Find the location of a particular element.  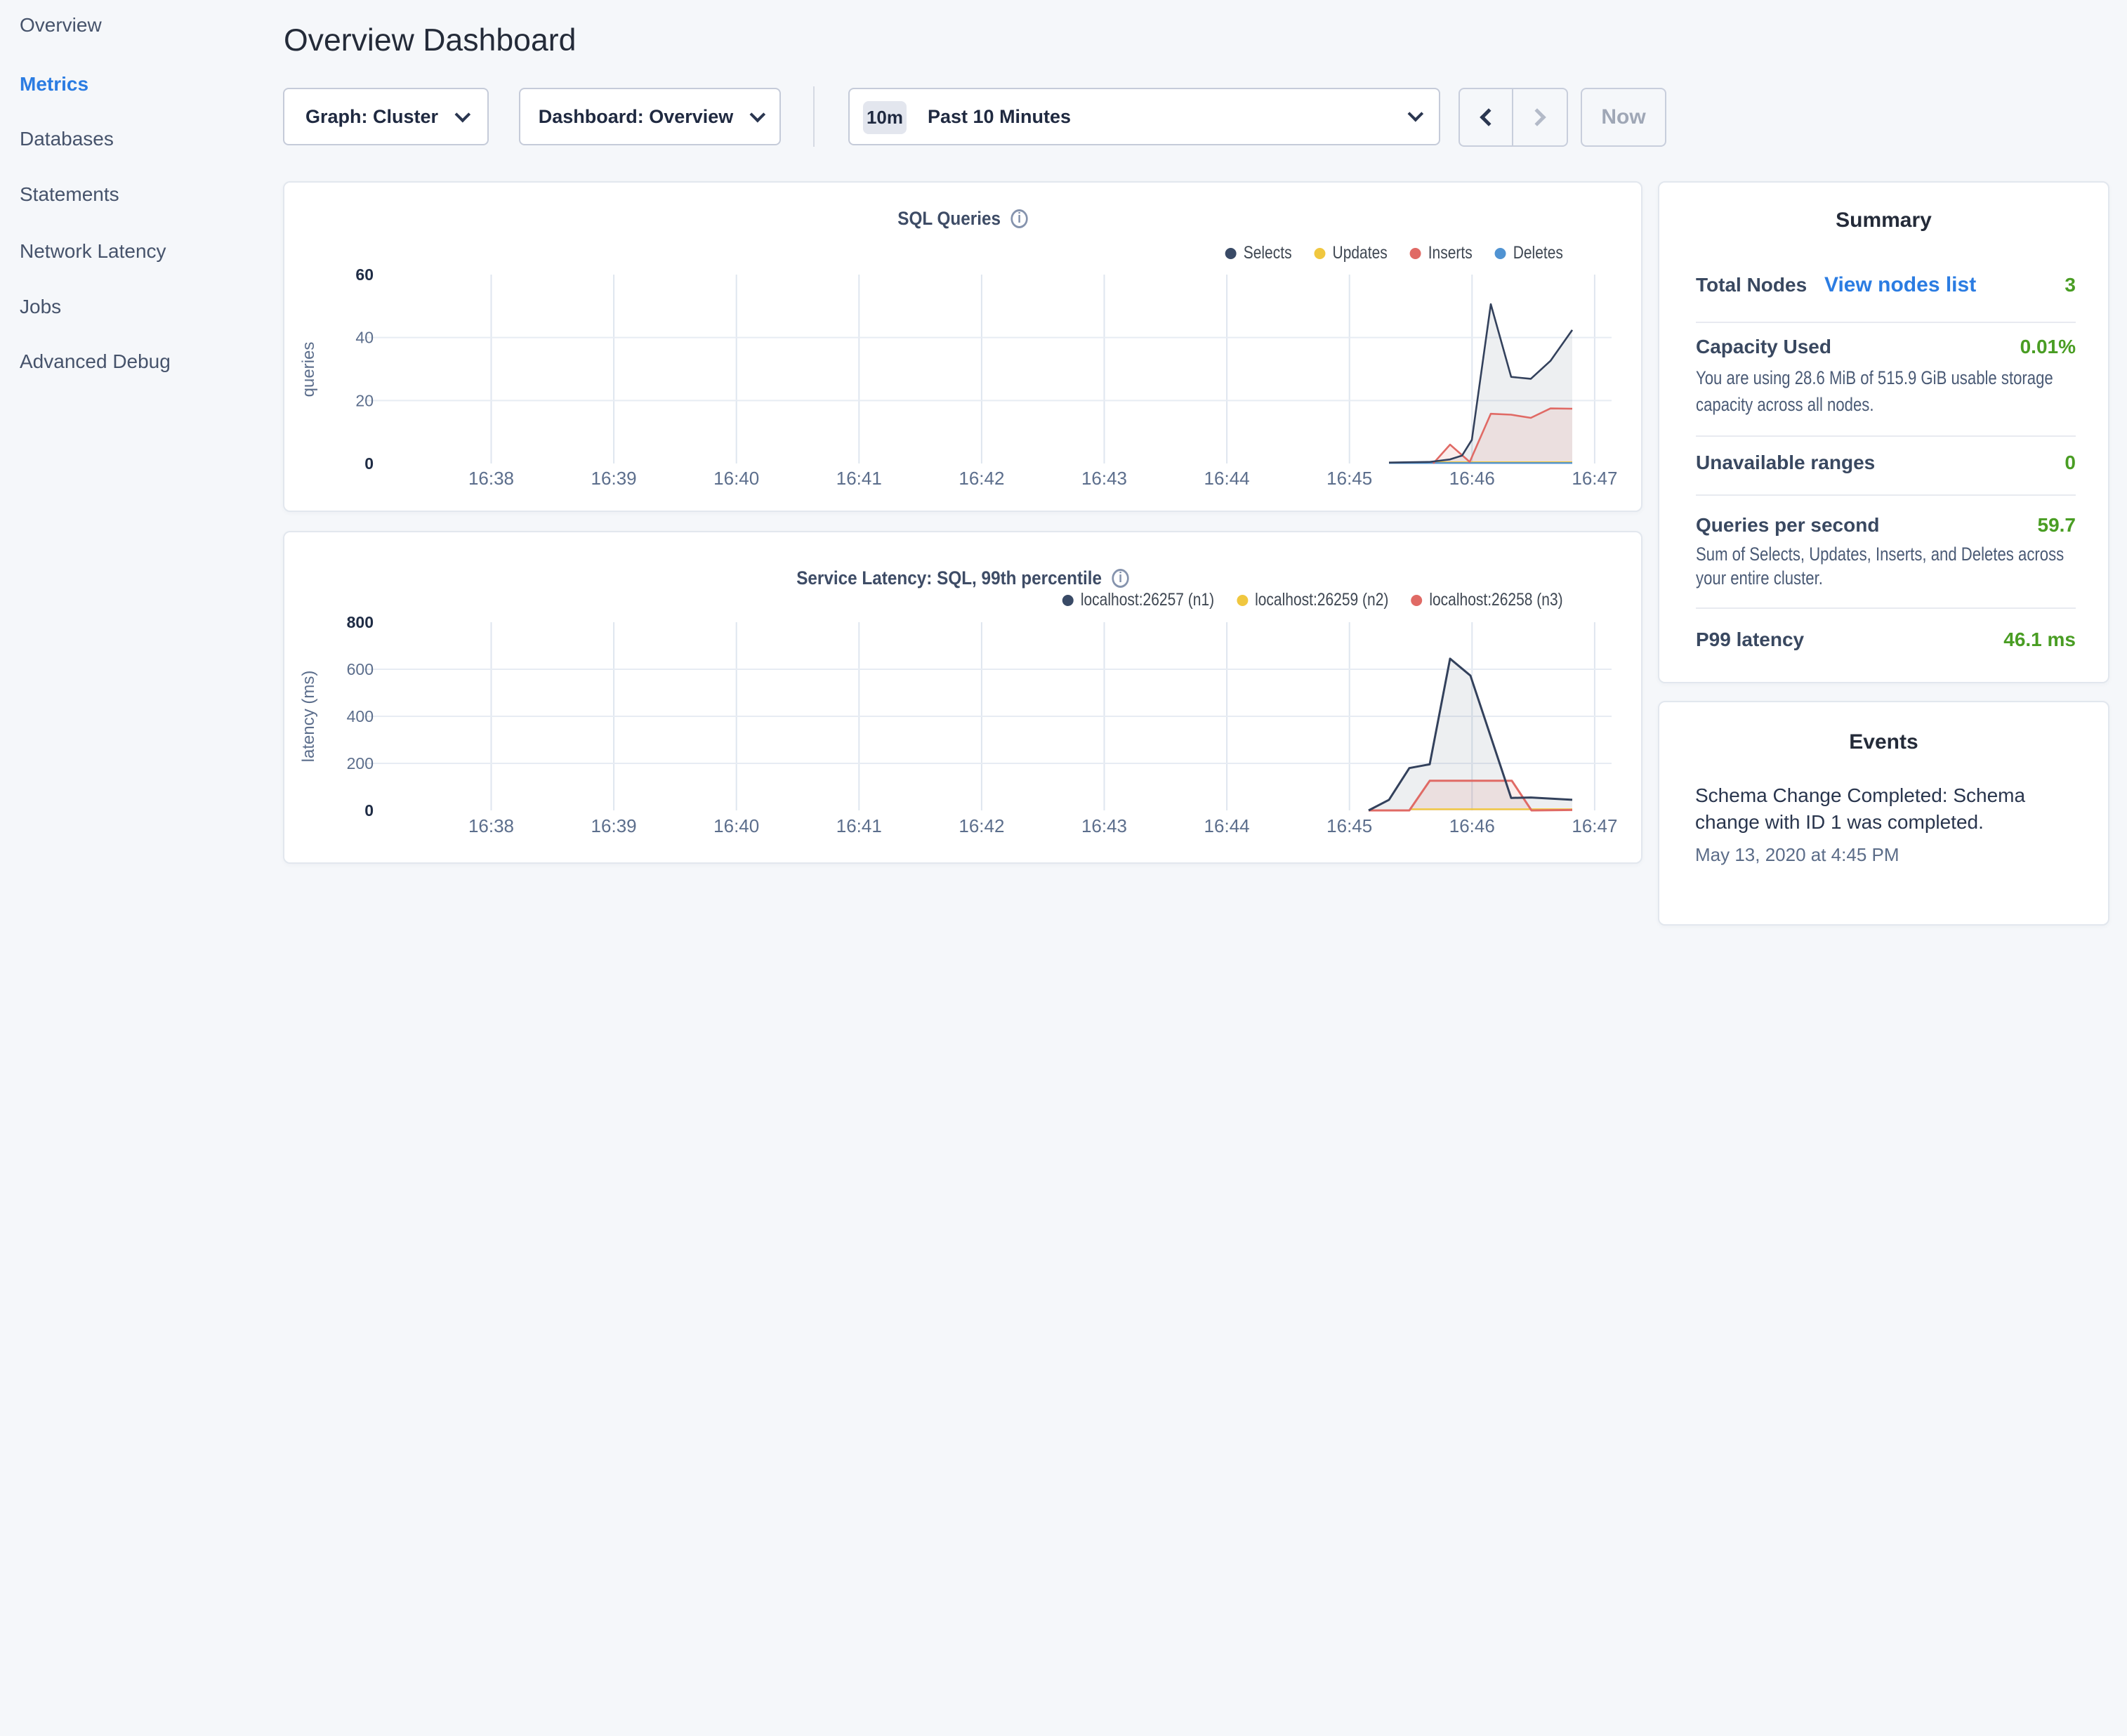

svg-text: queries is located at coordinates (309, 369).